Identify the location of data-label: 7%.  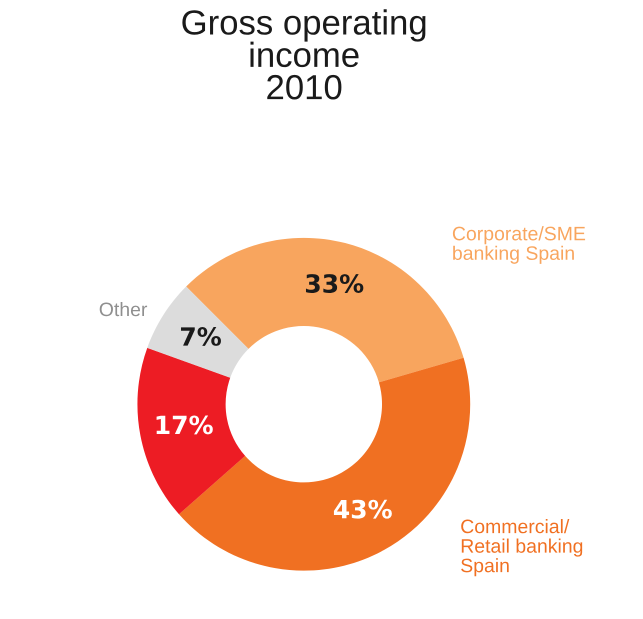
(201, 336).